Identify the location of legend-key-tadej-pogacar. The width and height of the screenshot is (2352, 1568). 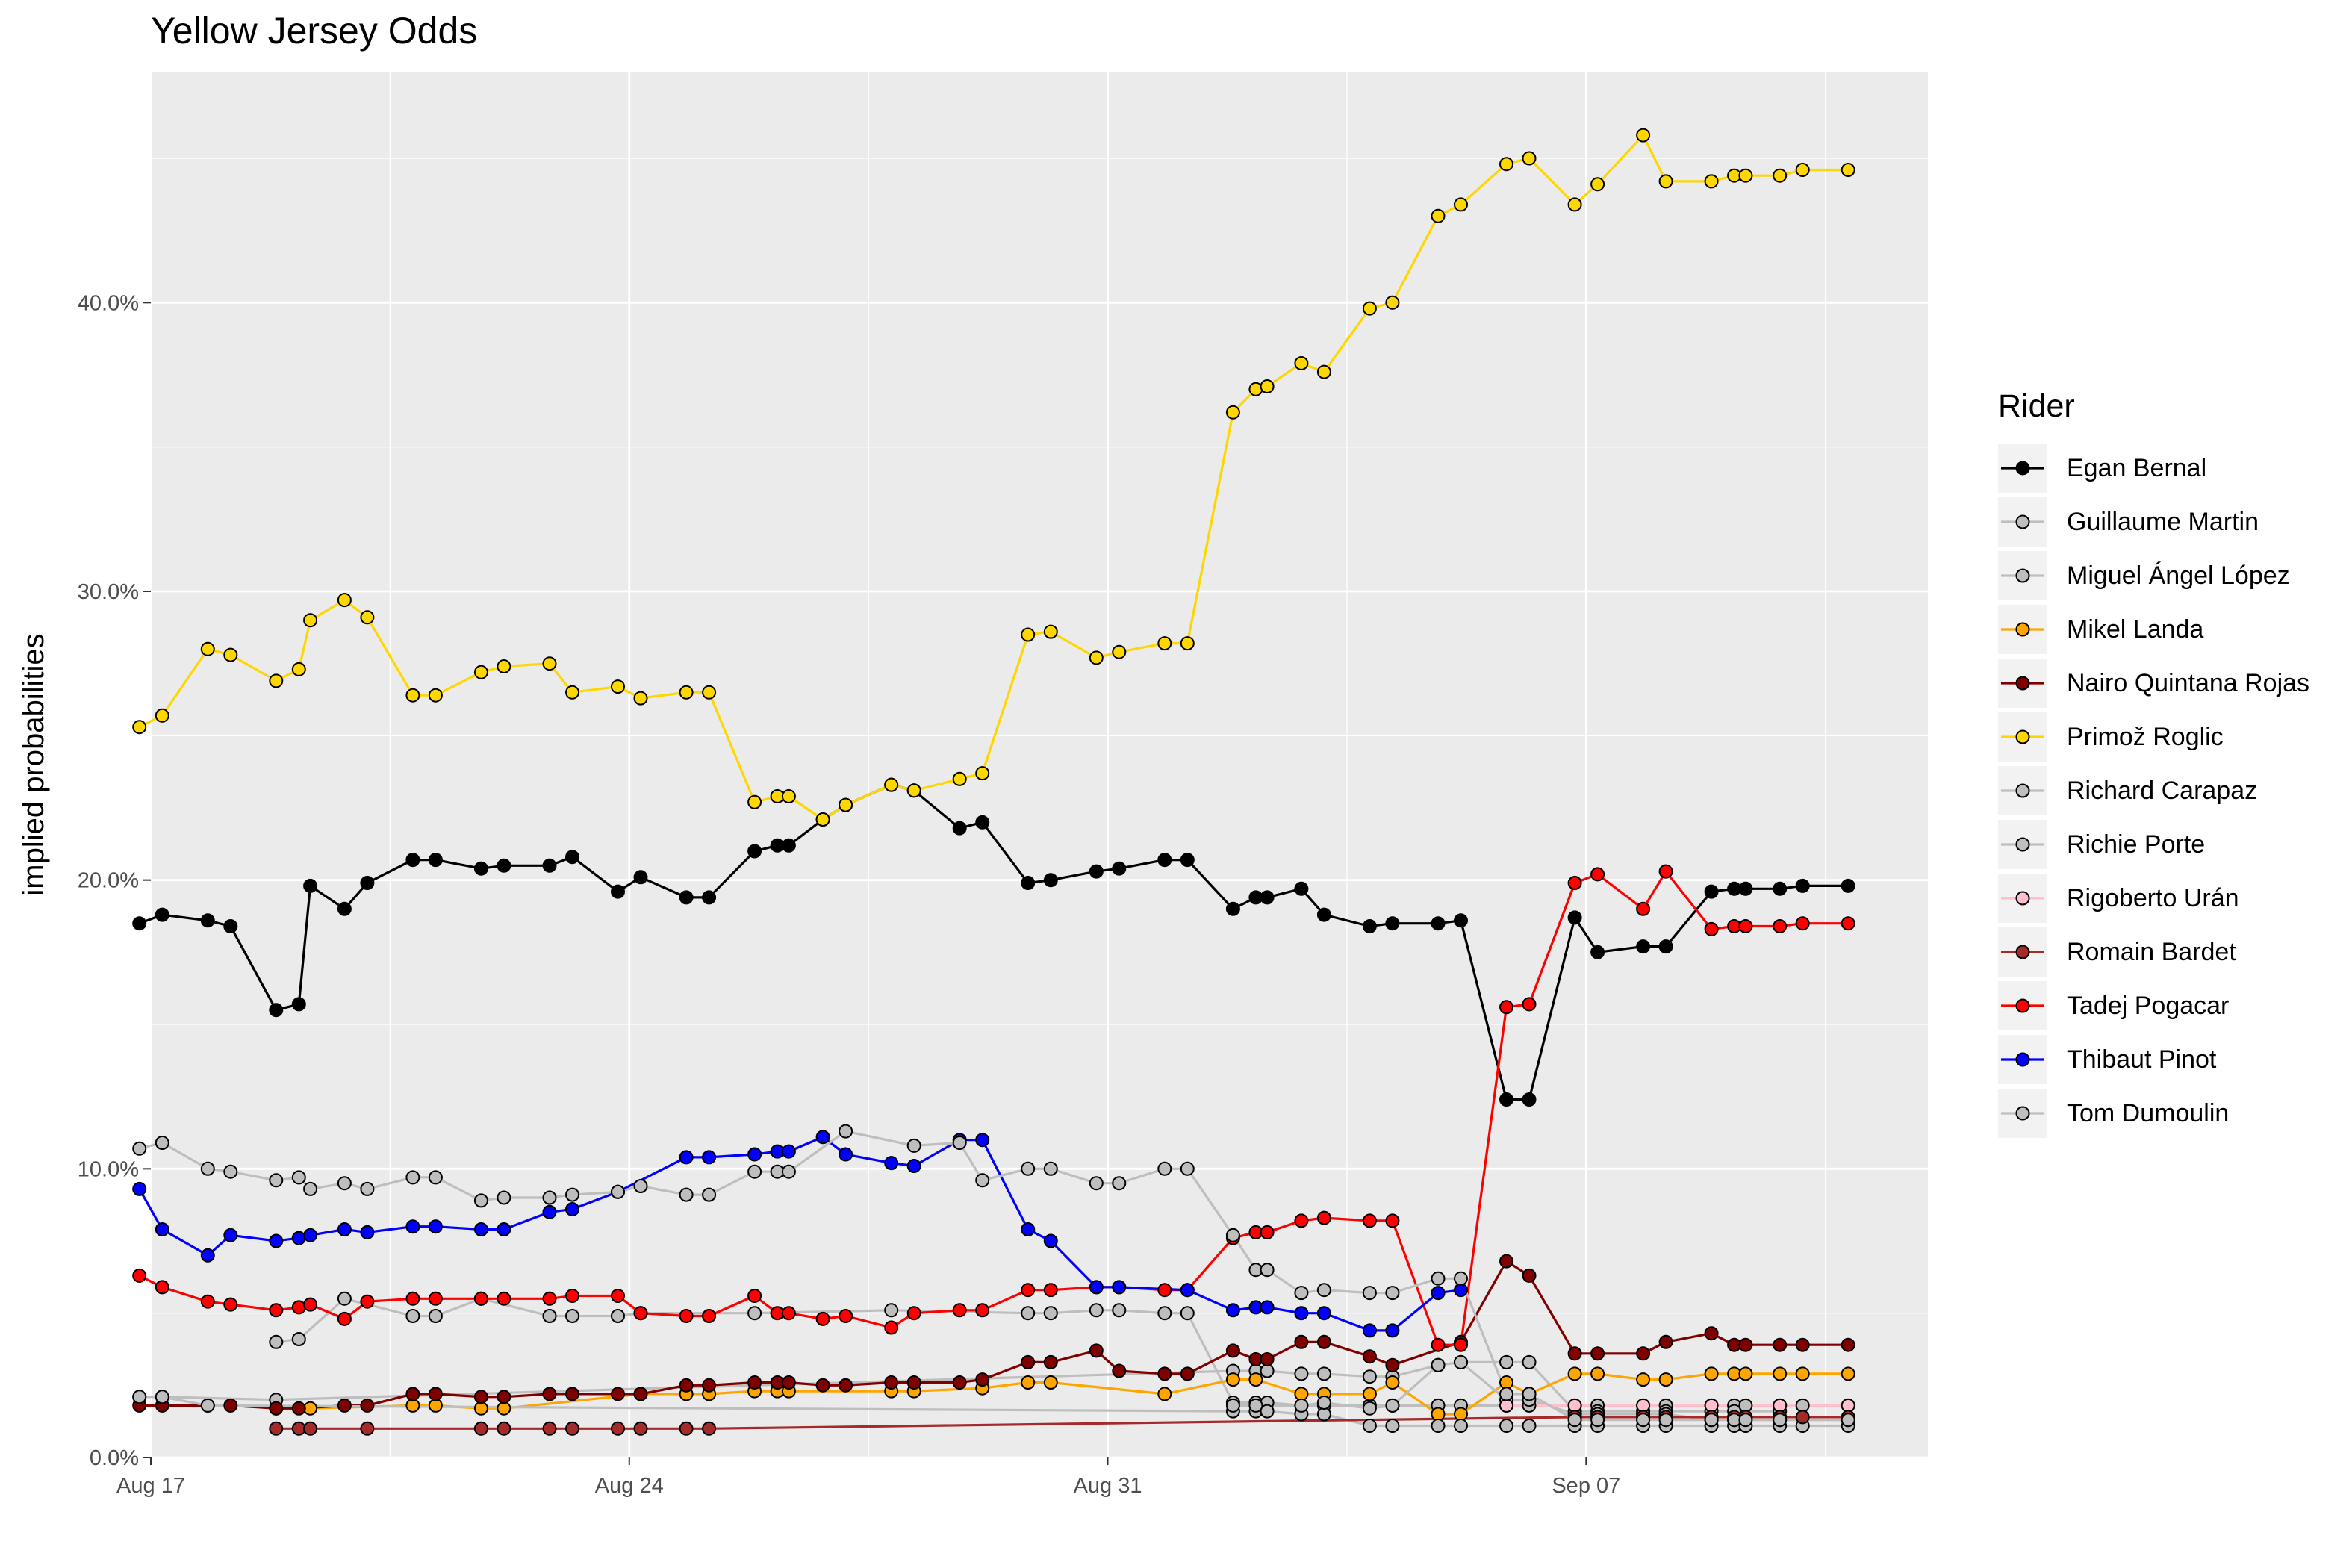
(2022, 1005).